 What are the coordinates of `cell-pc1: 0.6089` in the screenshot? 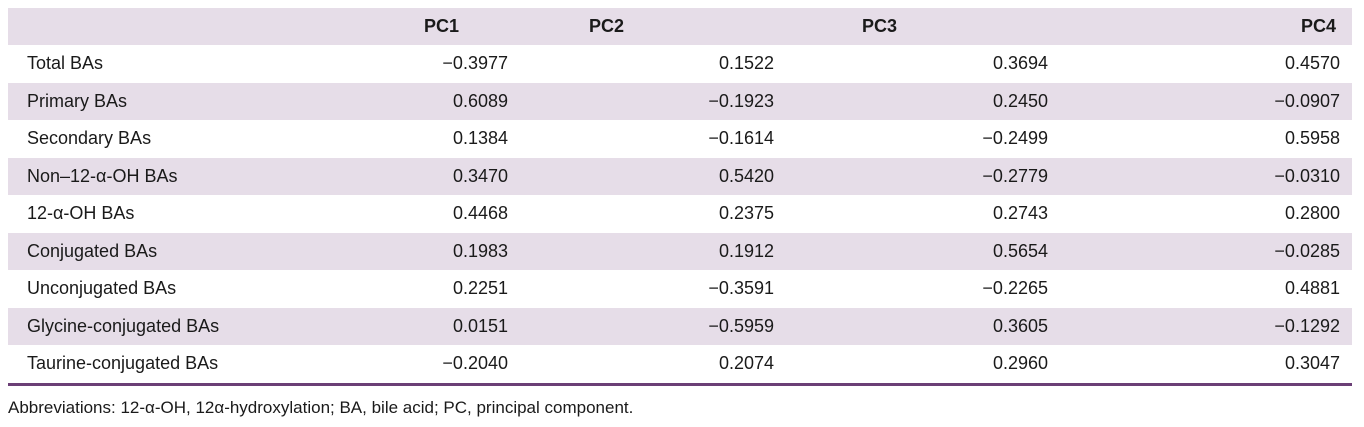 It's located at (480, 100).